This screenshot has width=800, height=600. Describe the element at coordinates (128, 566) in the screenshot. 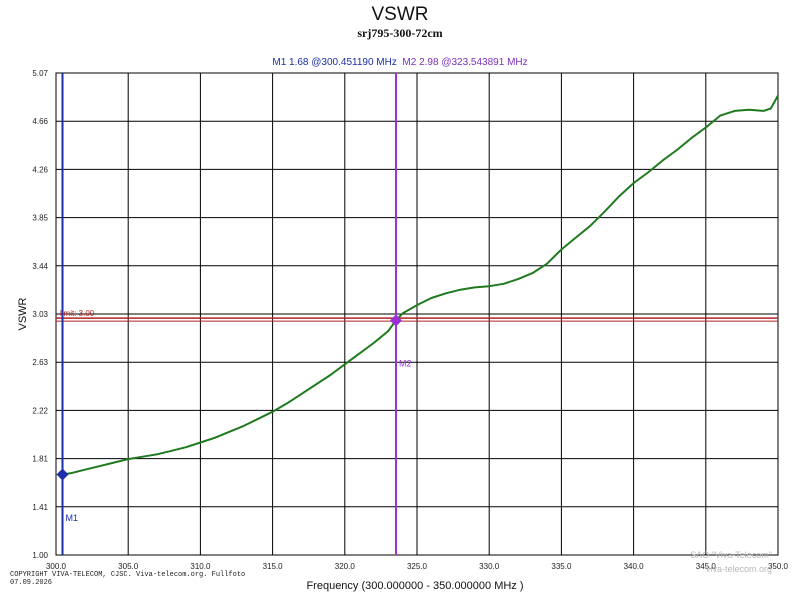

I see `x-tick-label: 305.0` at that location.